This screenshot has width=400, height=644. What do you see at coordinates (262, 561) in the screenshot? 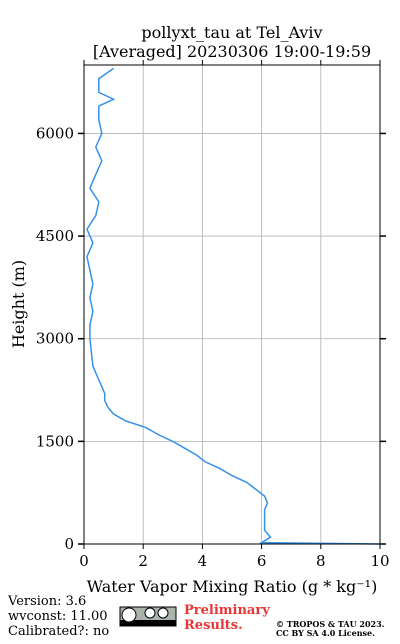
I see `x-tick-label: 6` at bounding box center [262, 561].